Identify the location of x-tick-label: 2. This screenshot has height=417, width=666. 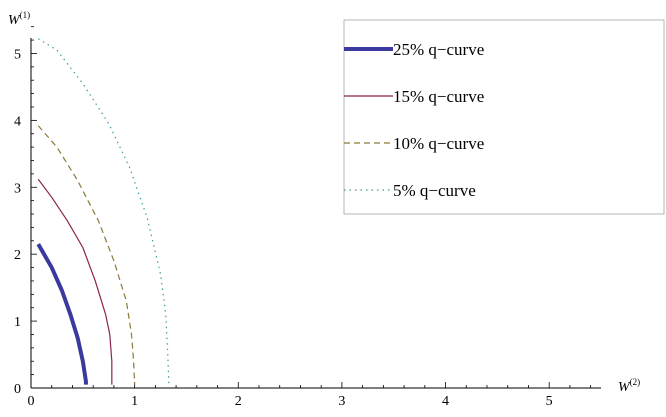
(238, 401).